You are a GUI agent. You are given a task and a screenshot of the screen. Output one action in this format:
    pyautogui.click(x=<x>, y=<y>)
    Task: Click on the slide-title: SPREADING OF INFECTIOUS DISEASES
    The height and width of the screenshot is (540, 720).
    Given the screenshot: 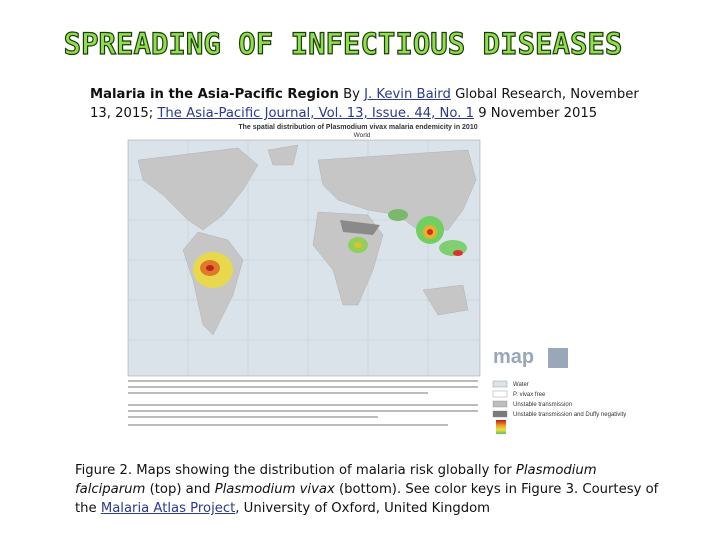 What is the action you would take?
    pyautogui.click(x=343, y=44)
    